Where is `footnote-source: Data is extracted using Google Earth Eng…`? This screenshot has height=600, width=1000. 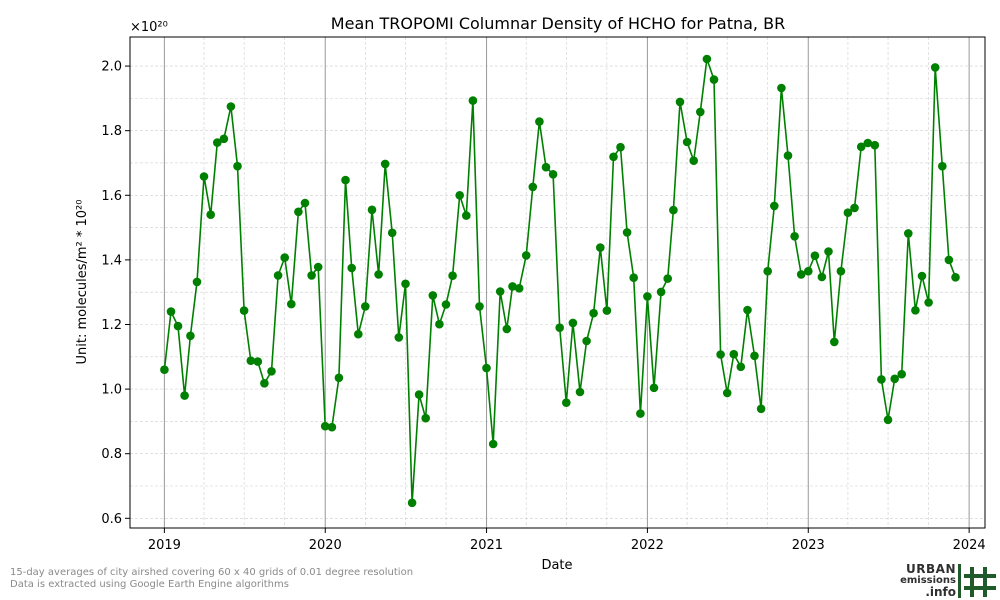 footnote-source: Data is extracted using Google Earth Eng… is located at coordinates (149, 584).